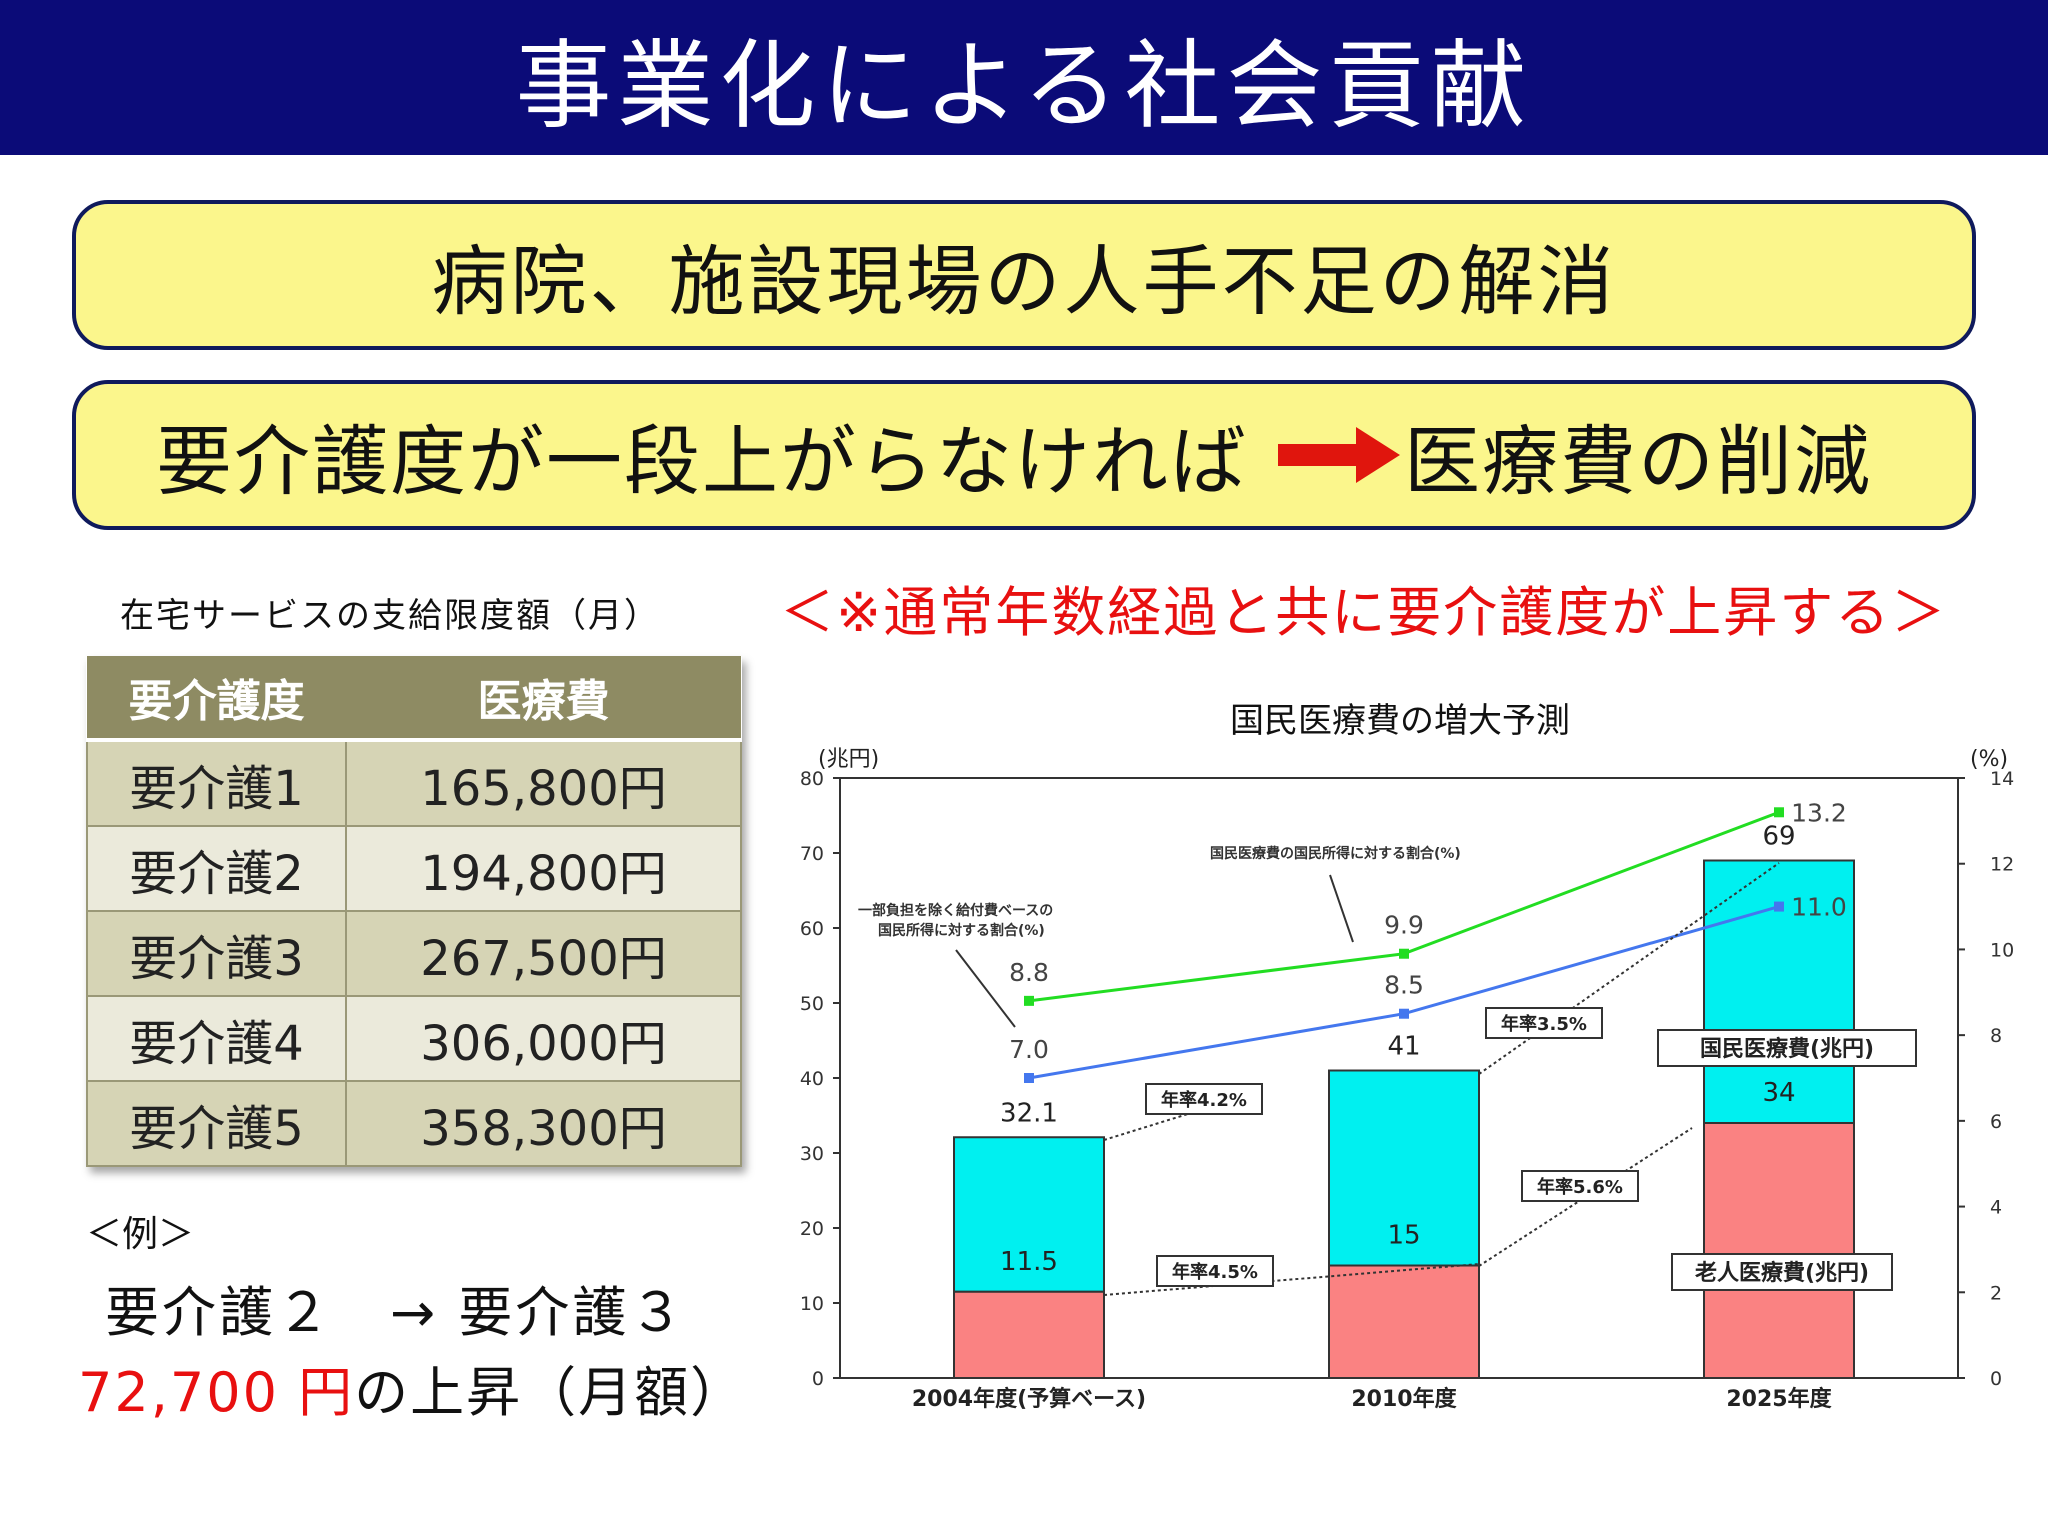  I want to click on series-value-label: 11.0, so click(1819, 907).